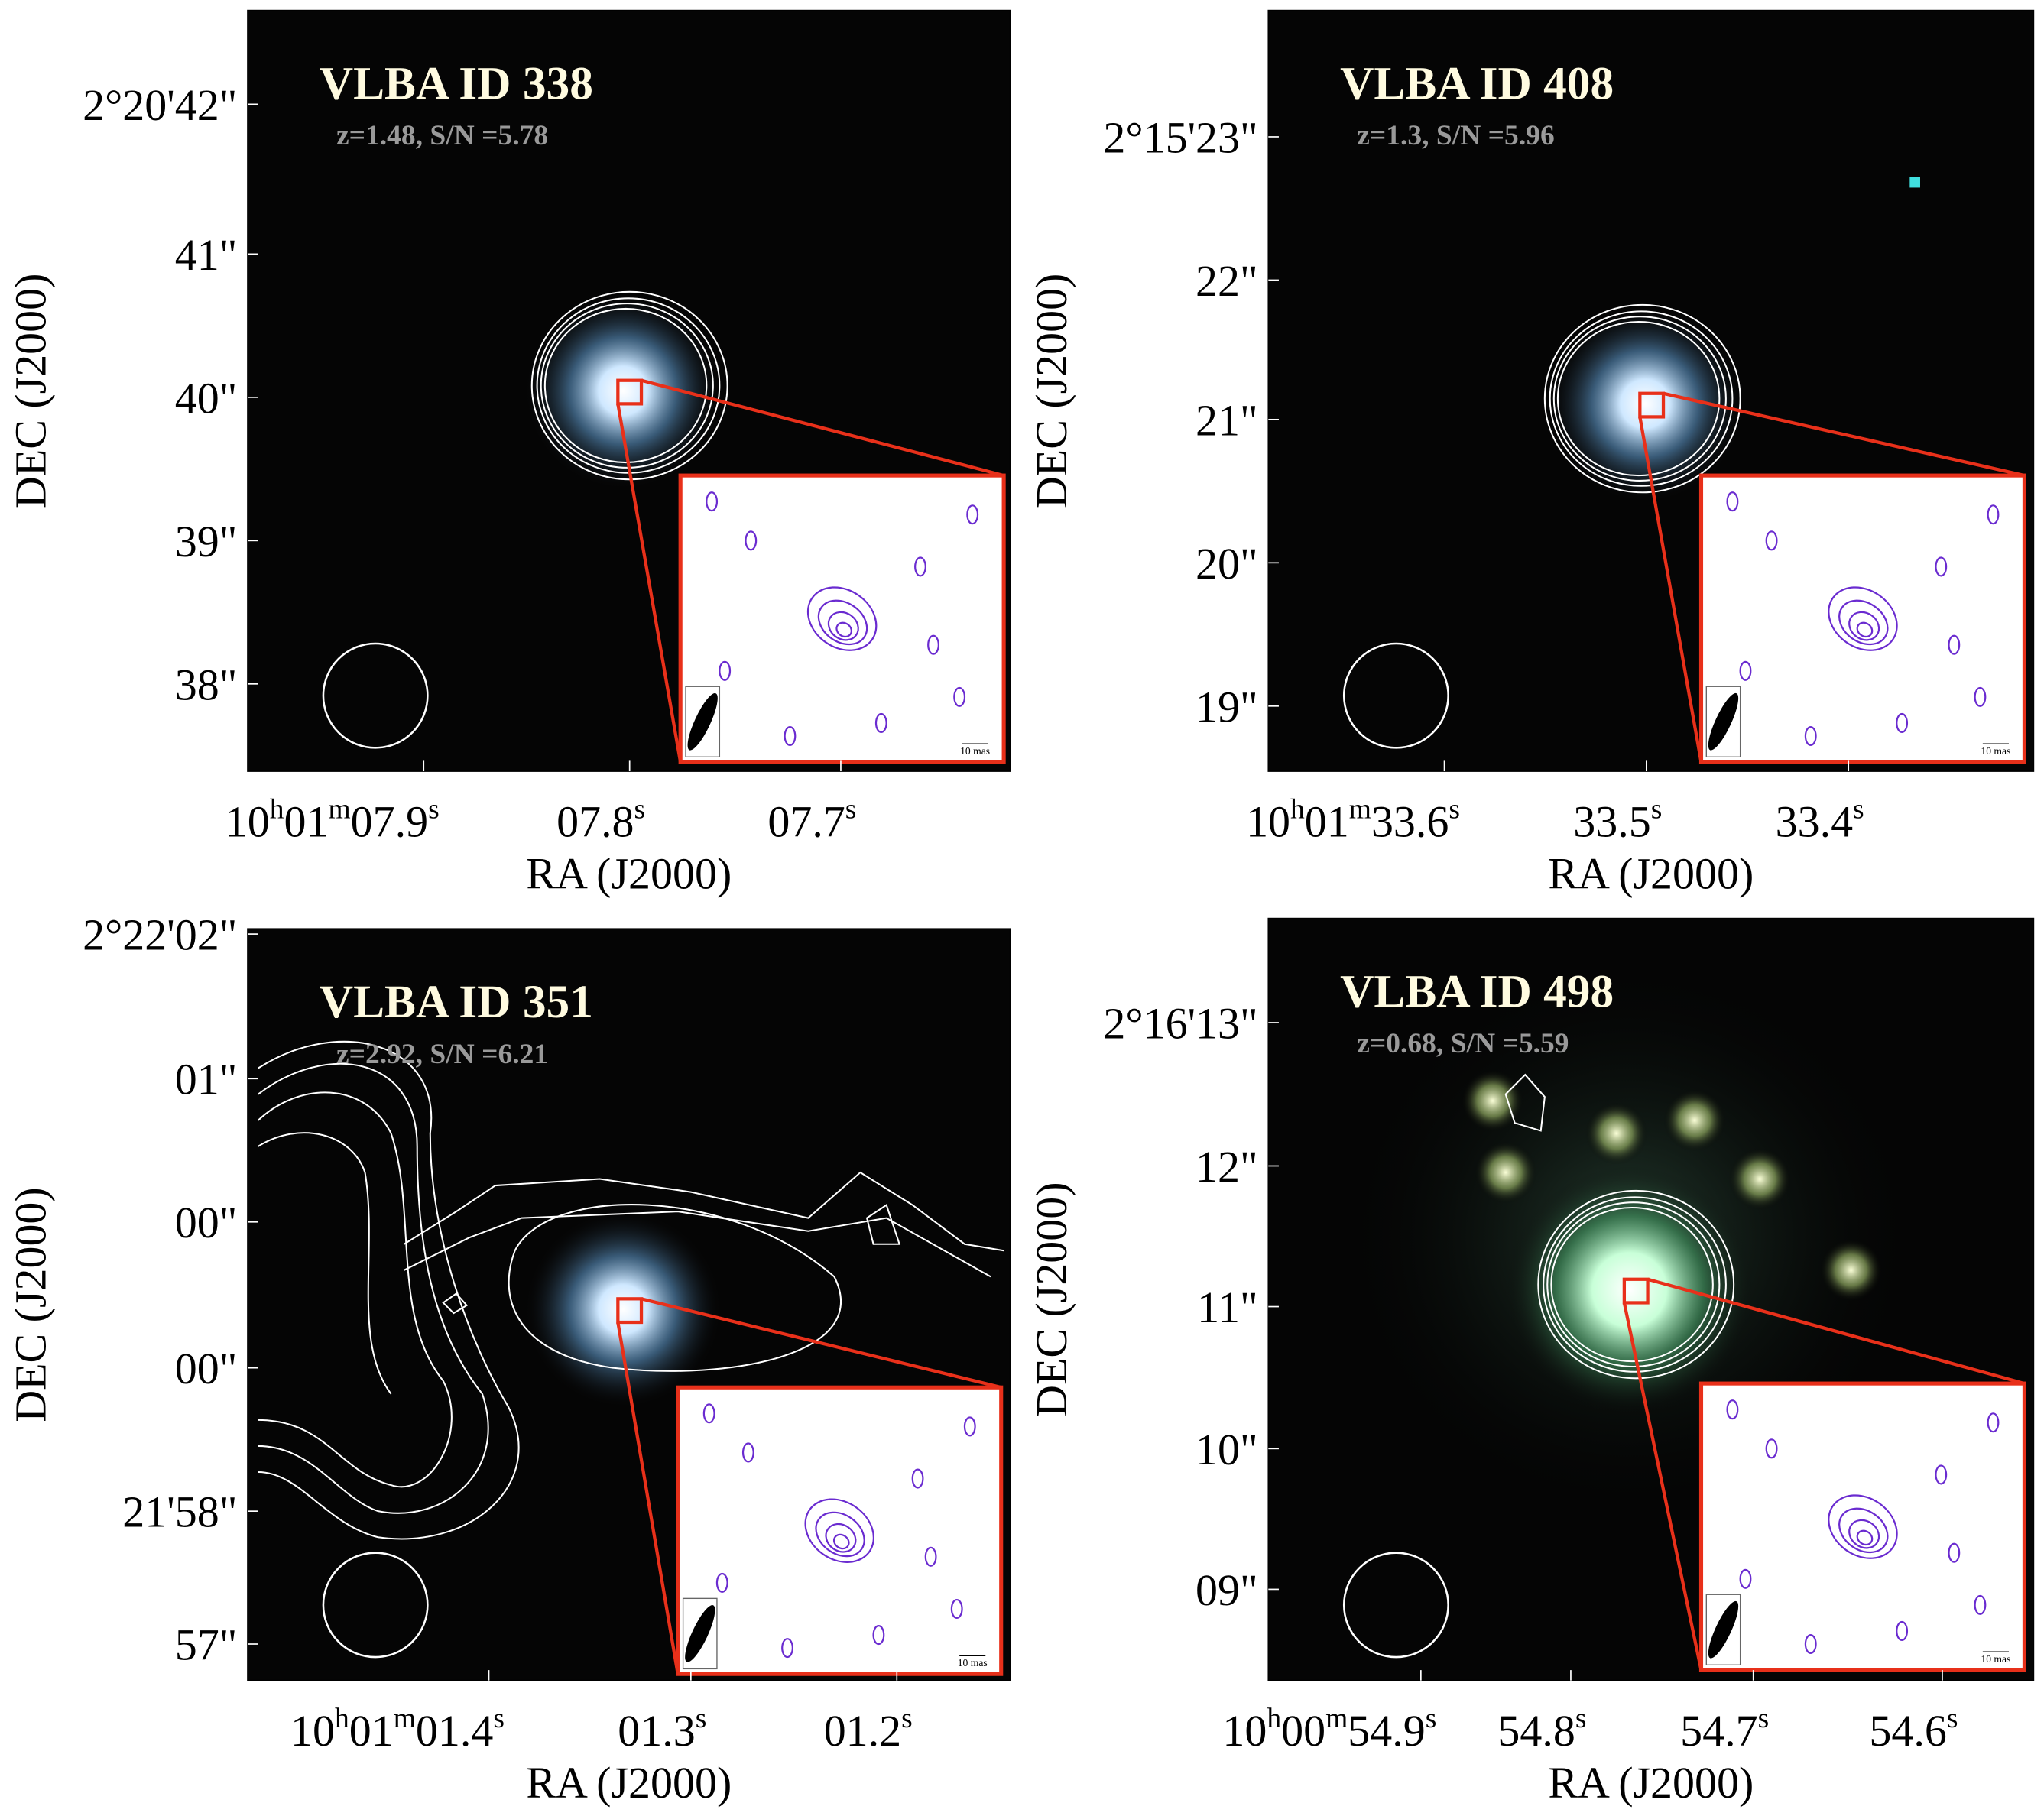 The width and height of the screenshot is (2044, 1816). What do you see at coordinates (1477, 992) in the screenshot?
I see `panel-title: VLBA ID 498` at bounding box center [1477, 992].